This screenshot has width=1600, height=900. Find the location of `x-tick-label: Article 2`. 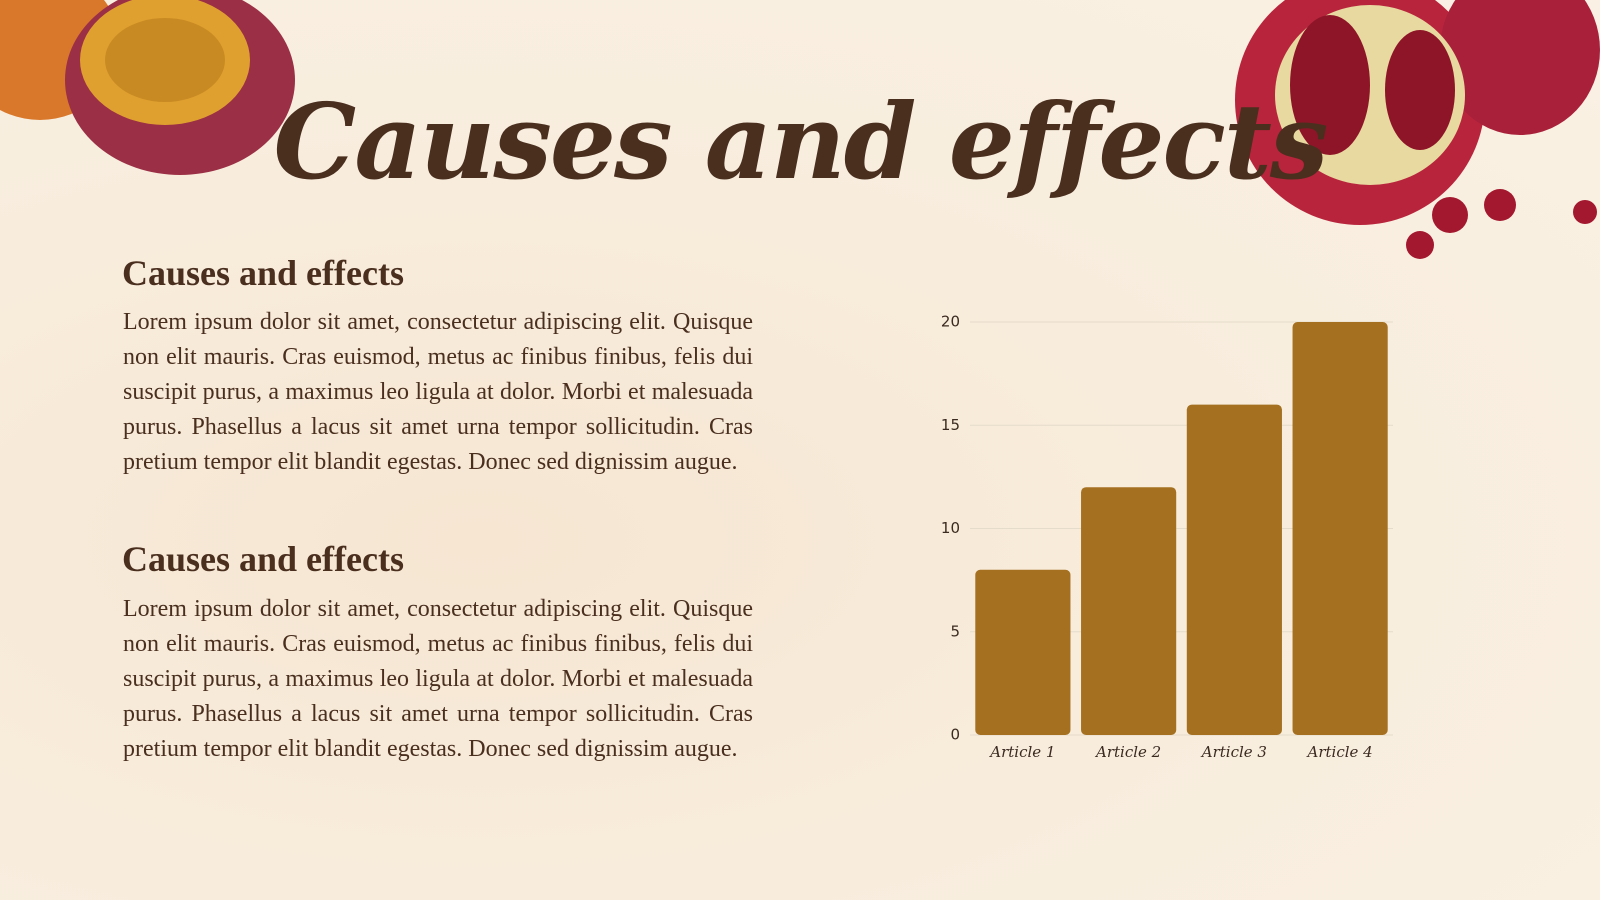

x-tick-label: Article 2 is located at coordinates (1127, 752).